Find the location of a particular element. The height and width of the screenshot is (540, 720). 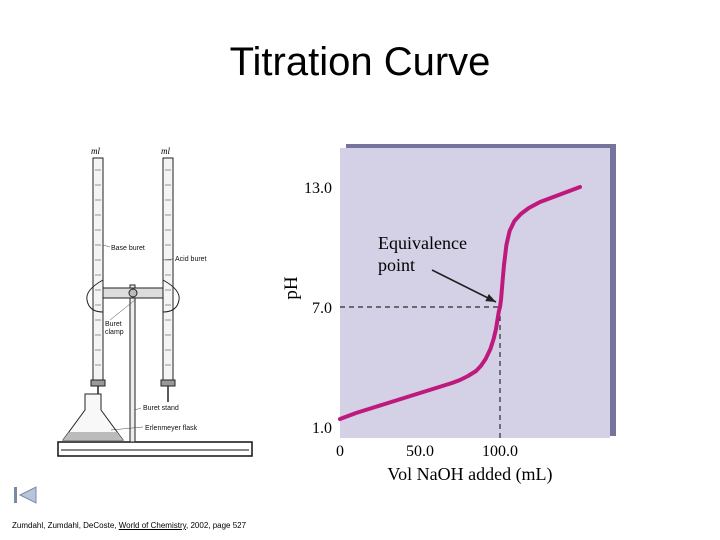

annotation-line1: Equivalence is located at coordinates (422, 243).